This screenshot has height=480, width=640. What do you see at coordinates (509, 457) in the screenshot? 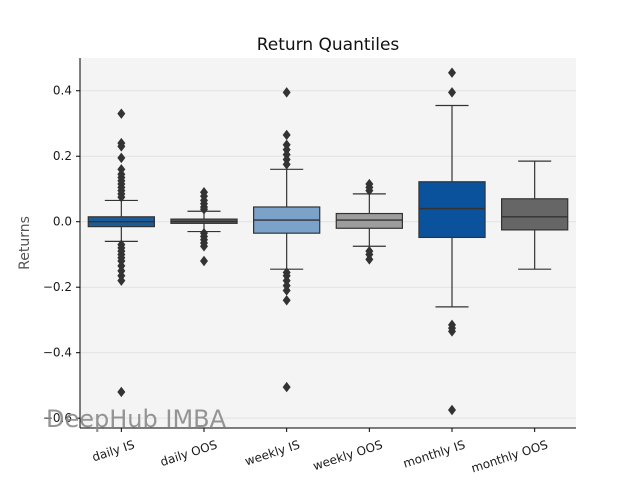
I see `x-tick-label: monthly OOS` at bounding box center [509, 457].